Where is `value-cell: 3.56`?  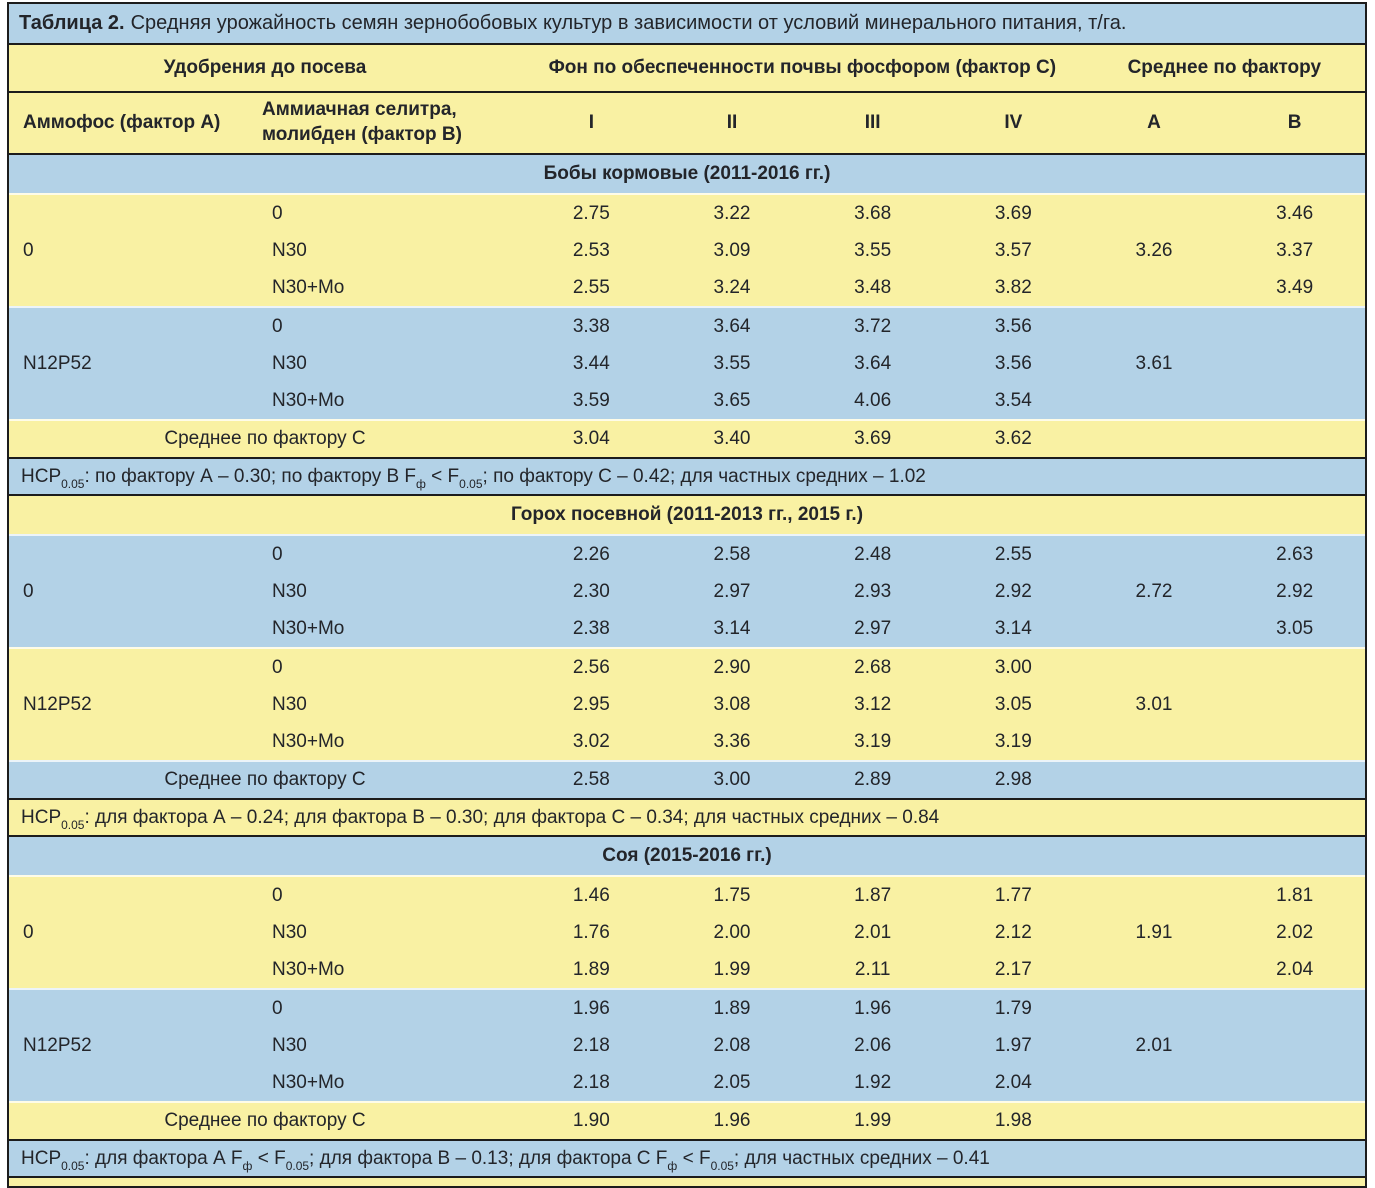 value-cell: 3.56 is located at coordinates (1013, 326).